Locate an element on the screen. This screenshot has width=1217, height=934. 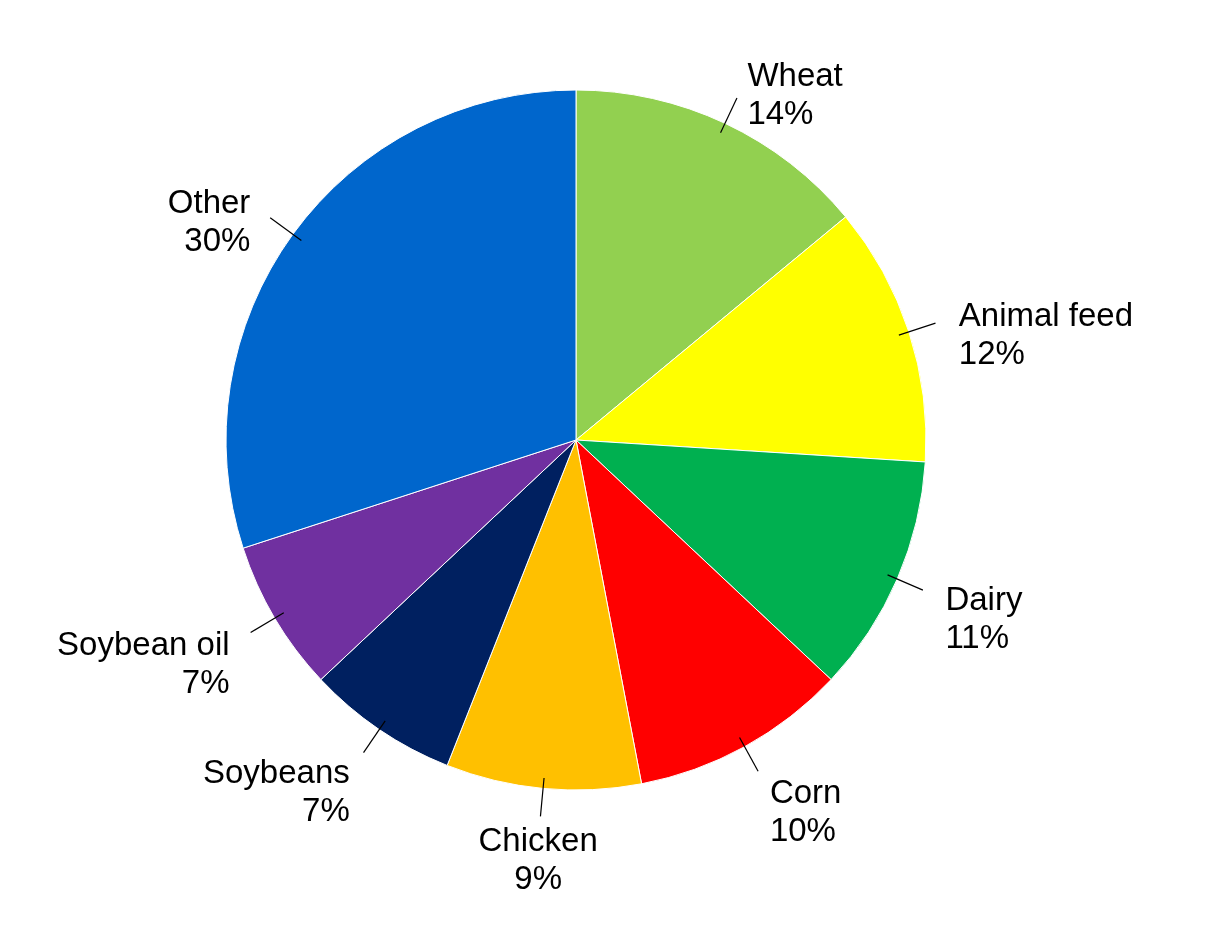
slice-label: Animal feed is located at coordinates (1046, 314).